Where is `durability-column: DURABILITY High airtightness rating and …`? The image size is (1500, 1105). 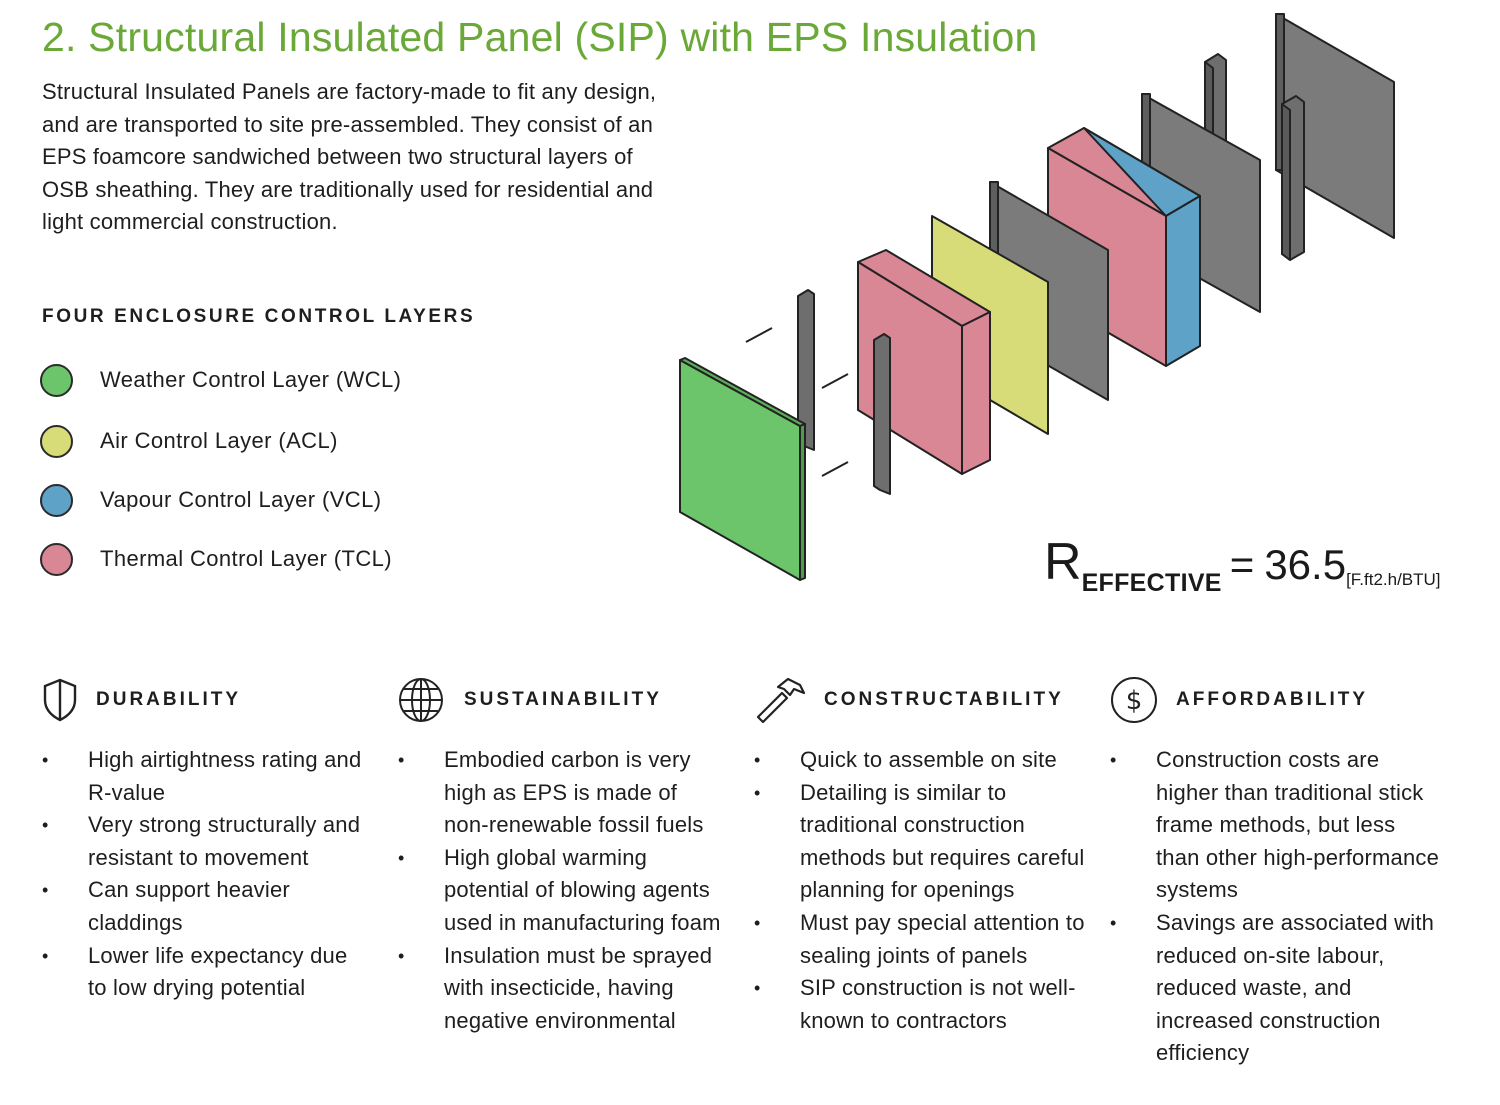 durability-column: DURABILITY High airtightness rating and … is located at coordinates (207, 838).